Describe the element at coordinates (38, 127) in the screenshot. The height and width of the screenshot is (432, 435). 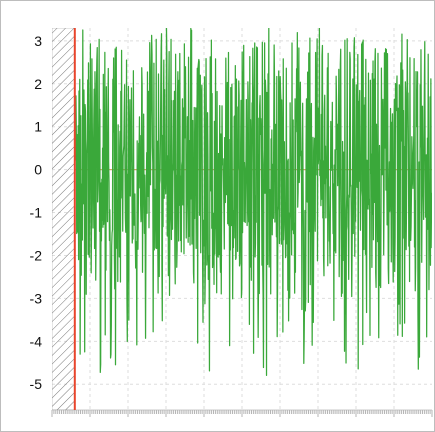
I see `y-tick-label: 1` at that location.